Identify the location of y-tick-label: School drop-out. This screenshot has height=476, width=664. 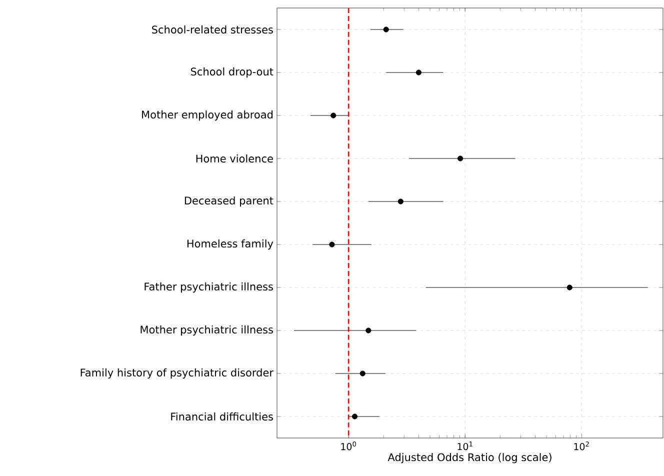
(232, 72).